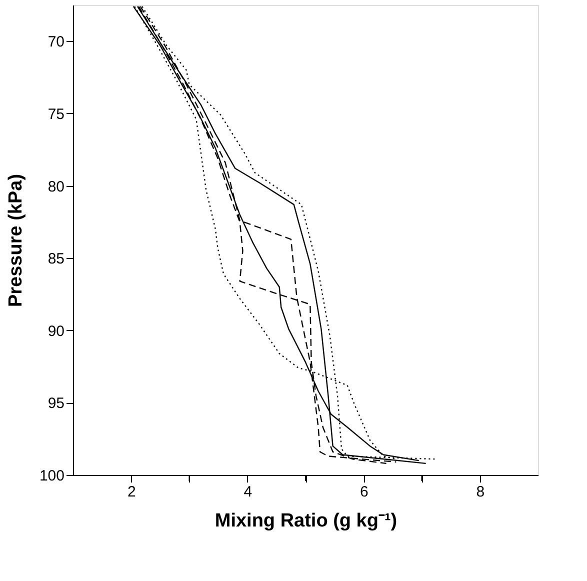  Describe the element at coordinates (306, 521) in the screenshot. I see `x-axis-title: Mixing Ratio (g kg⁻¹)` at that location.